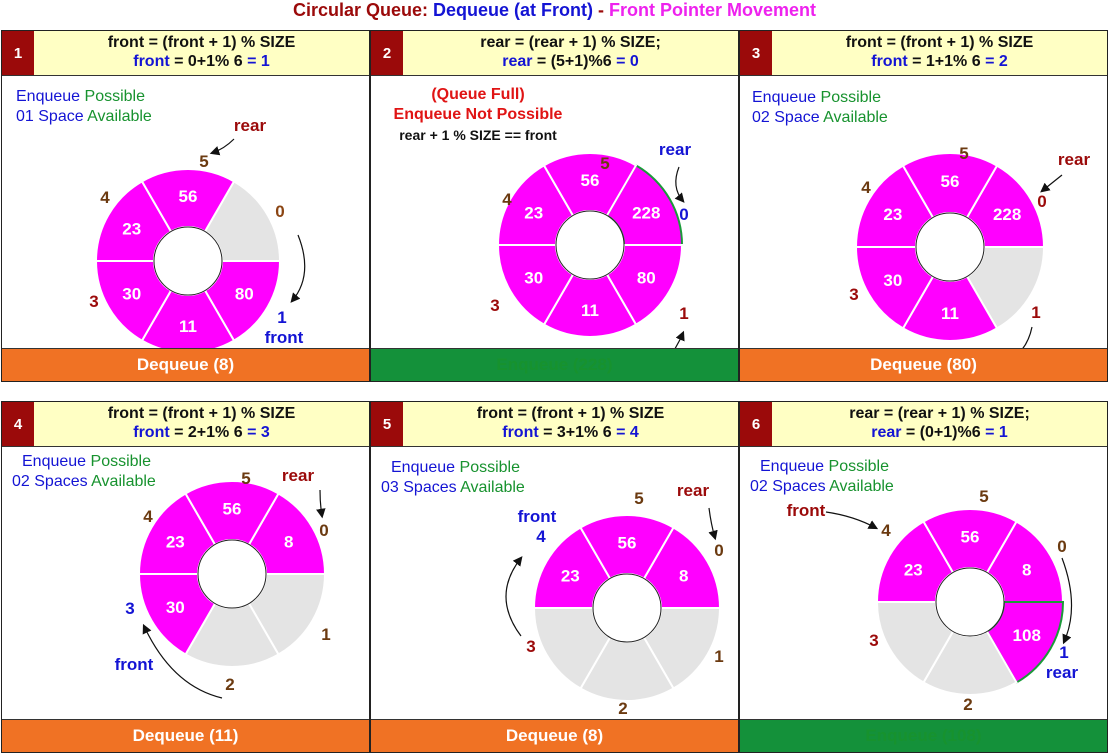  Describe the element at coordinates (574, 61) in the screenshot. I see `formula-expr: = (5+1)%6` at that location.